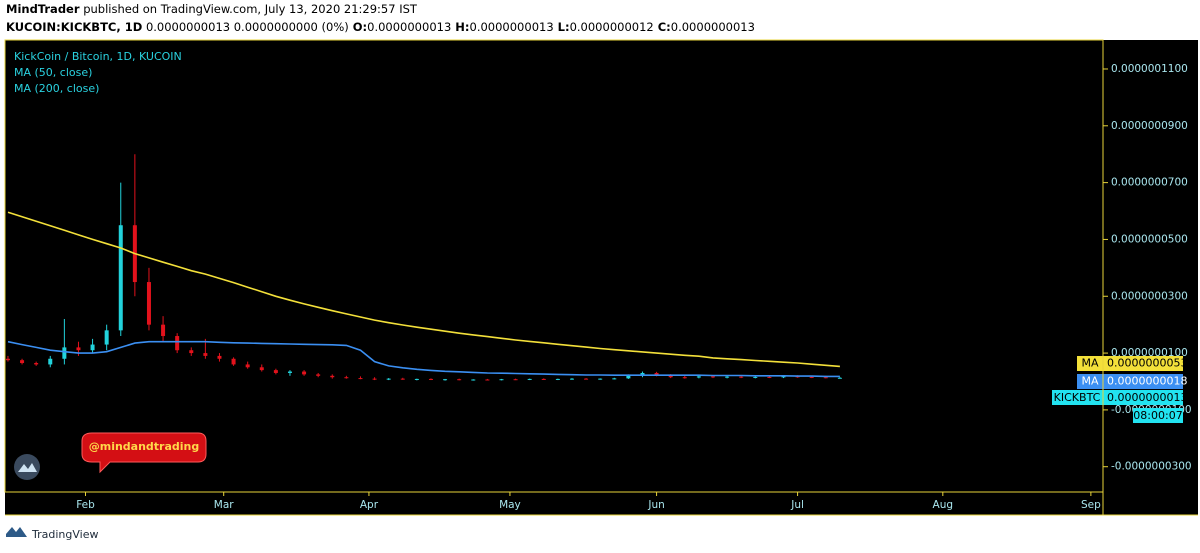 This screenshot has width=1200, height=553. Describe the element at coordinates (1147, 397) in the screenshot. I see `close-label: 0.0000000013` at that location.